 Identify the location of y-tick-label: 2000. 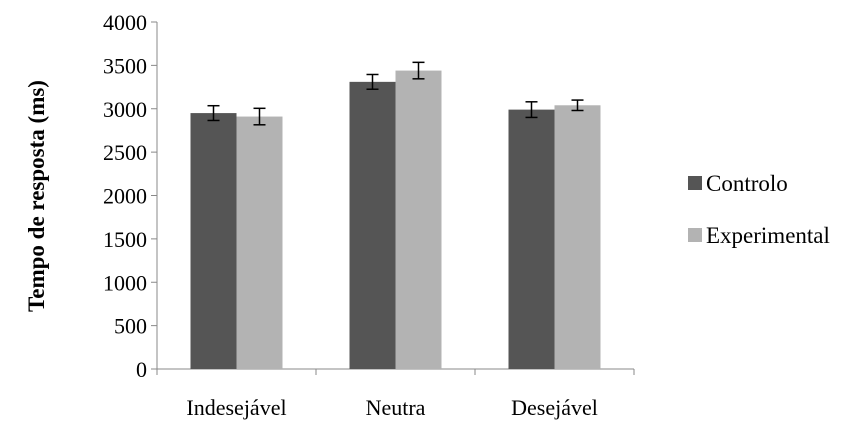
(125, 196).